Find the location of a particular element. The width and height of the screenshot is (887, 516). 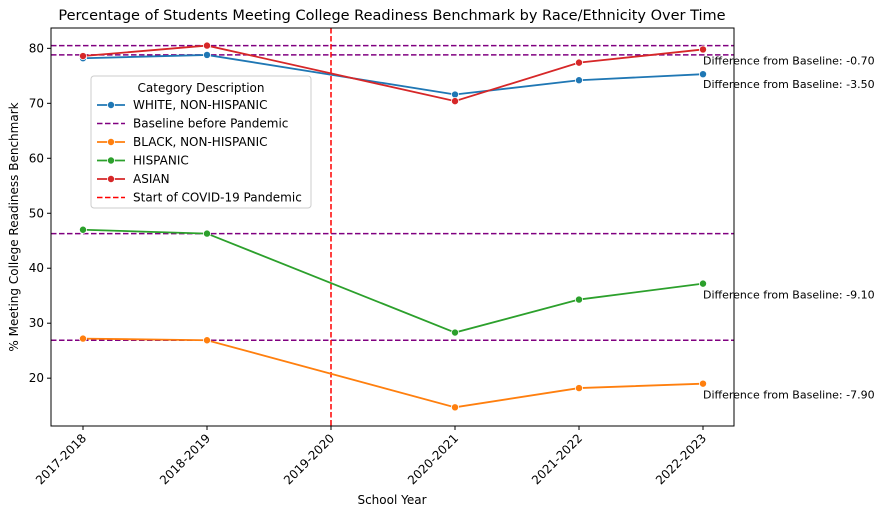

difference-annotation: Difference from Baseline: -7.90 is located at coordinates (789, 395).